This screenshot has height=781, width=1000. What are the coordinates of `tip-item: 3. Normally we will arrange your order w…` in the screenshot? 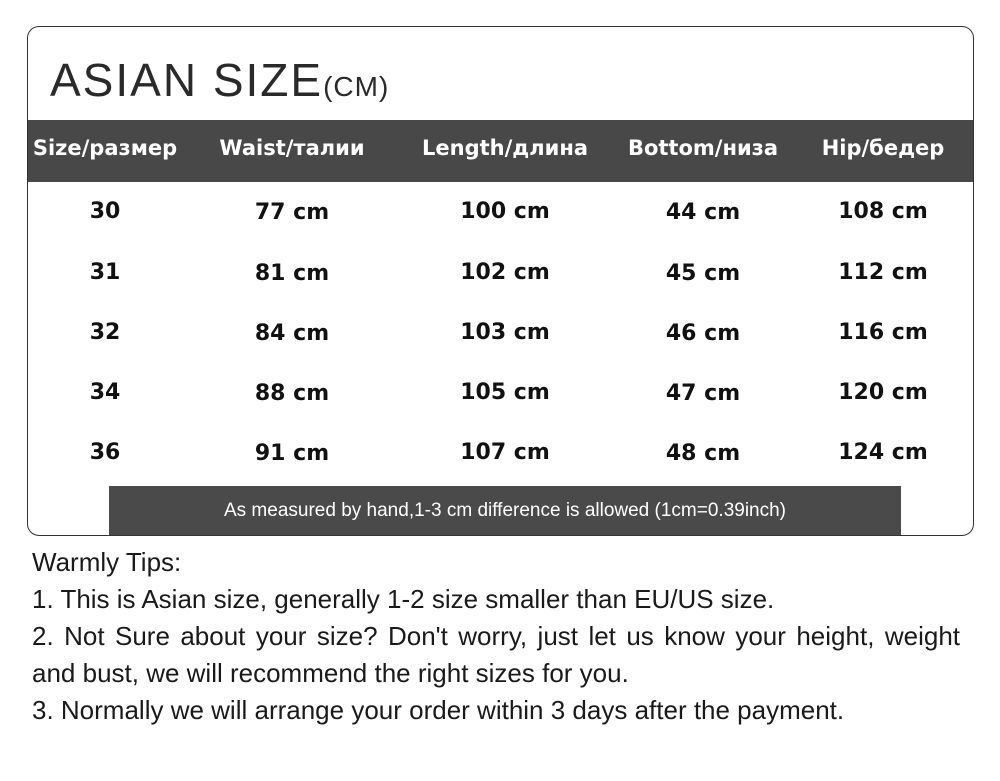 It's located at (438, 710).